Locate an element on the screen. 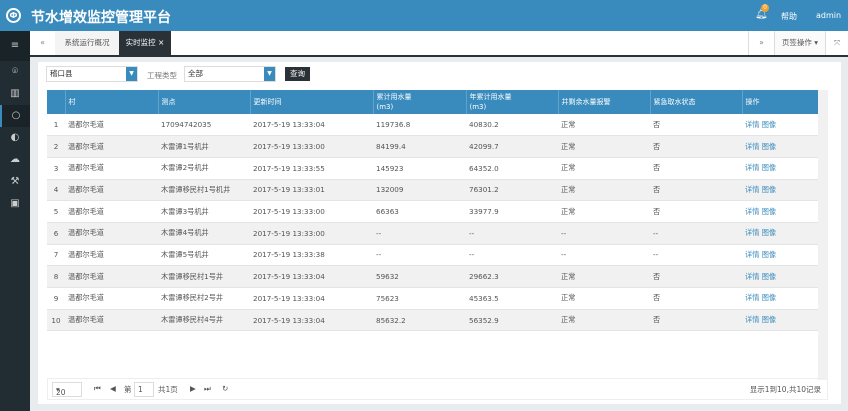 The image size is (848, 411). table-cell: 8 is located at coordinates (56, 276).